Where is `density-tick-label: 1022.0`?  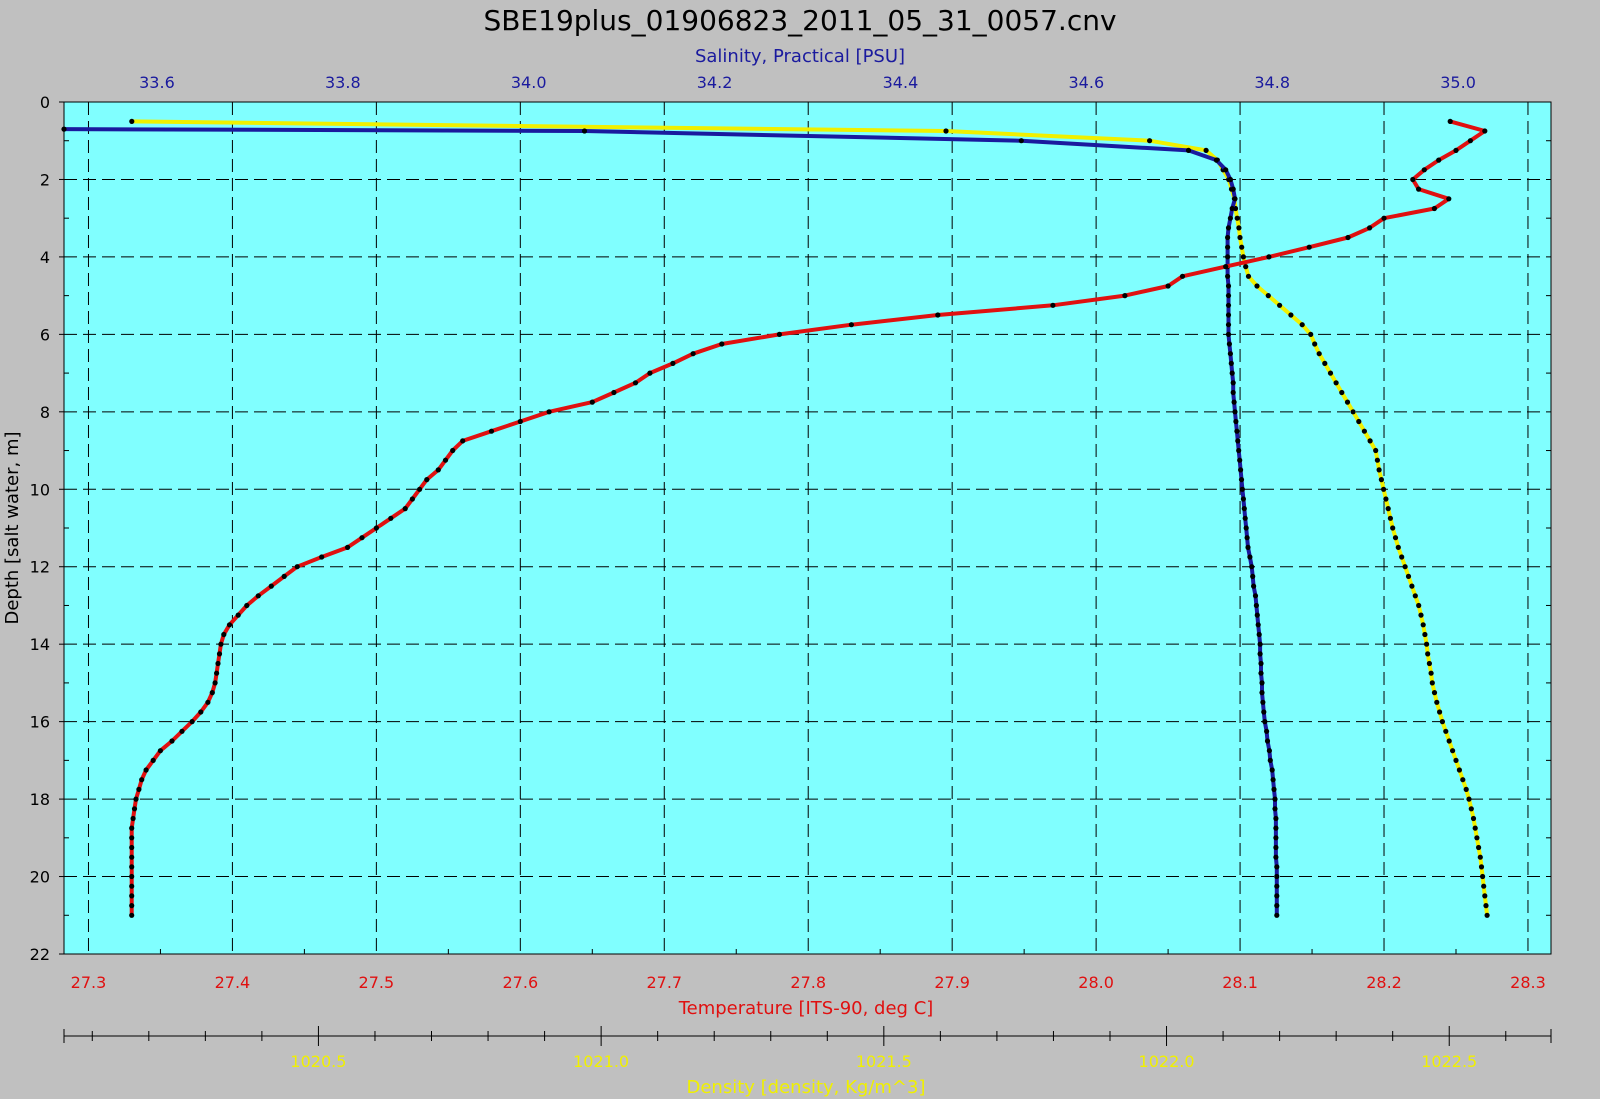 density-tick-label: 1022.0 is located at coordinates (1167, 1061).